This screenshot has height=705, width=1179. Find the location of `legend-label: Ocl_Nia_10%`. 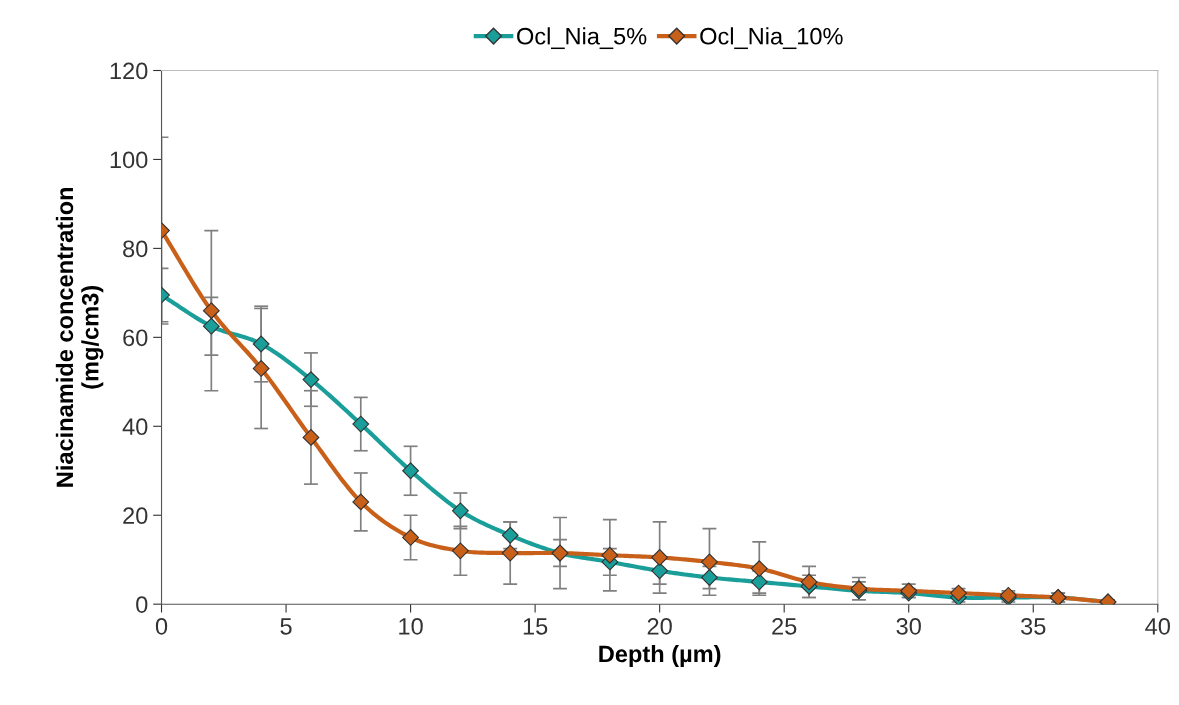

legend-label: Ocl_Nia_10% is located at coordinates (771, 38).